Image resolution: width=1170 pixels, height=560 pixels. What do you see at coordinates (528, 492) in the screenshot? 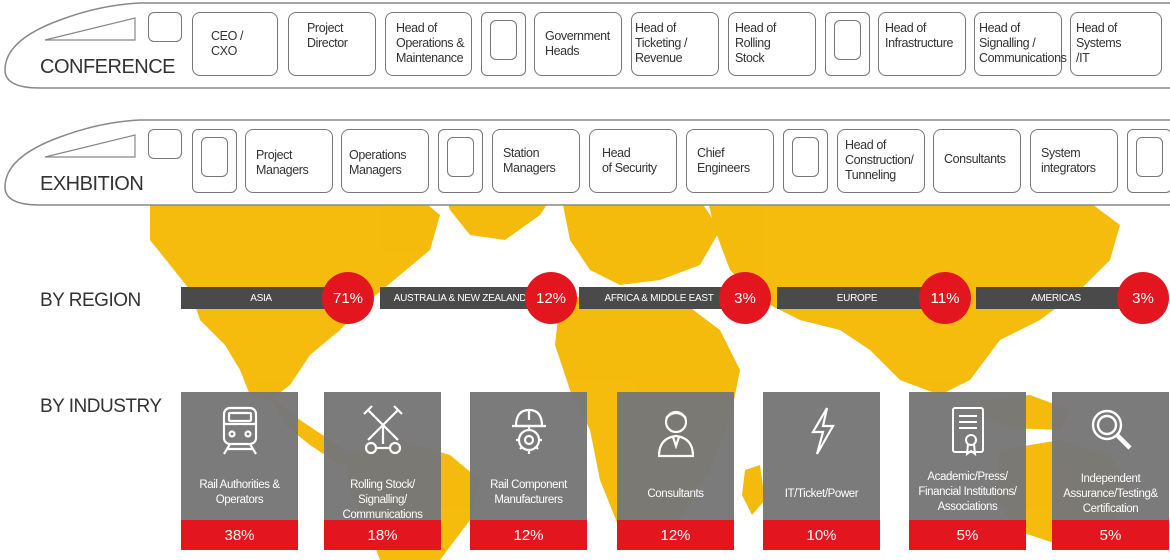
I see `industry-label: Rail Component Manufacturers` at bounding box center [528, 492].